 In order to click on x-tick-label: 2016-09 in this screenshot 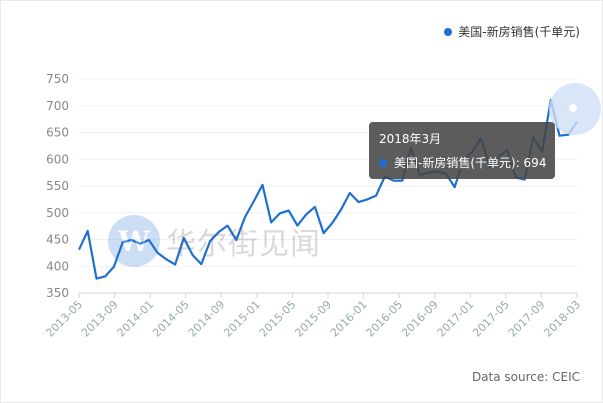, I will do `click(420, 319)`.